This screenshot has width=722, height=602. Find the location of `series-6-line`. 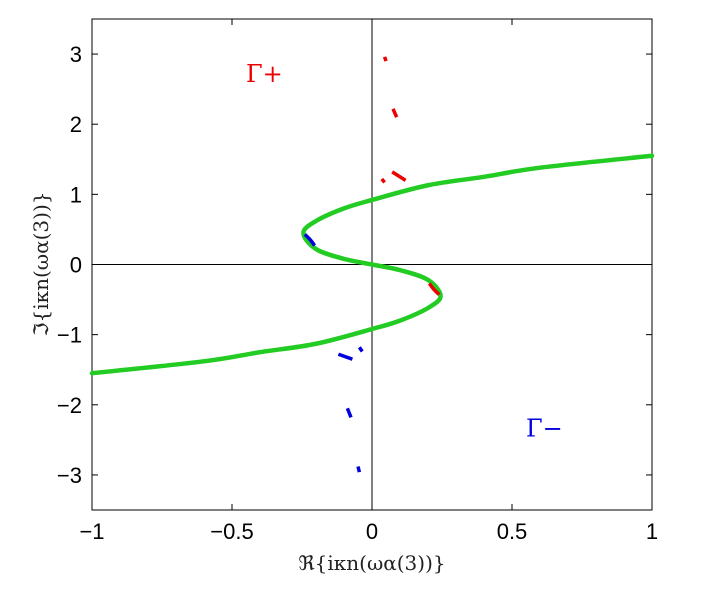

series-6-line is located at coordinates (383, 180).